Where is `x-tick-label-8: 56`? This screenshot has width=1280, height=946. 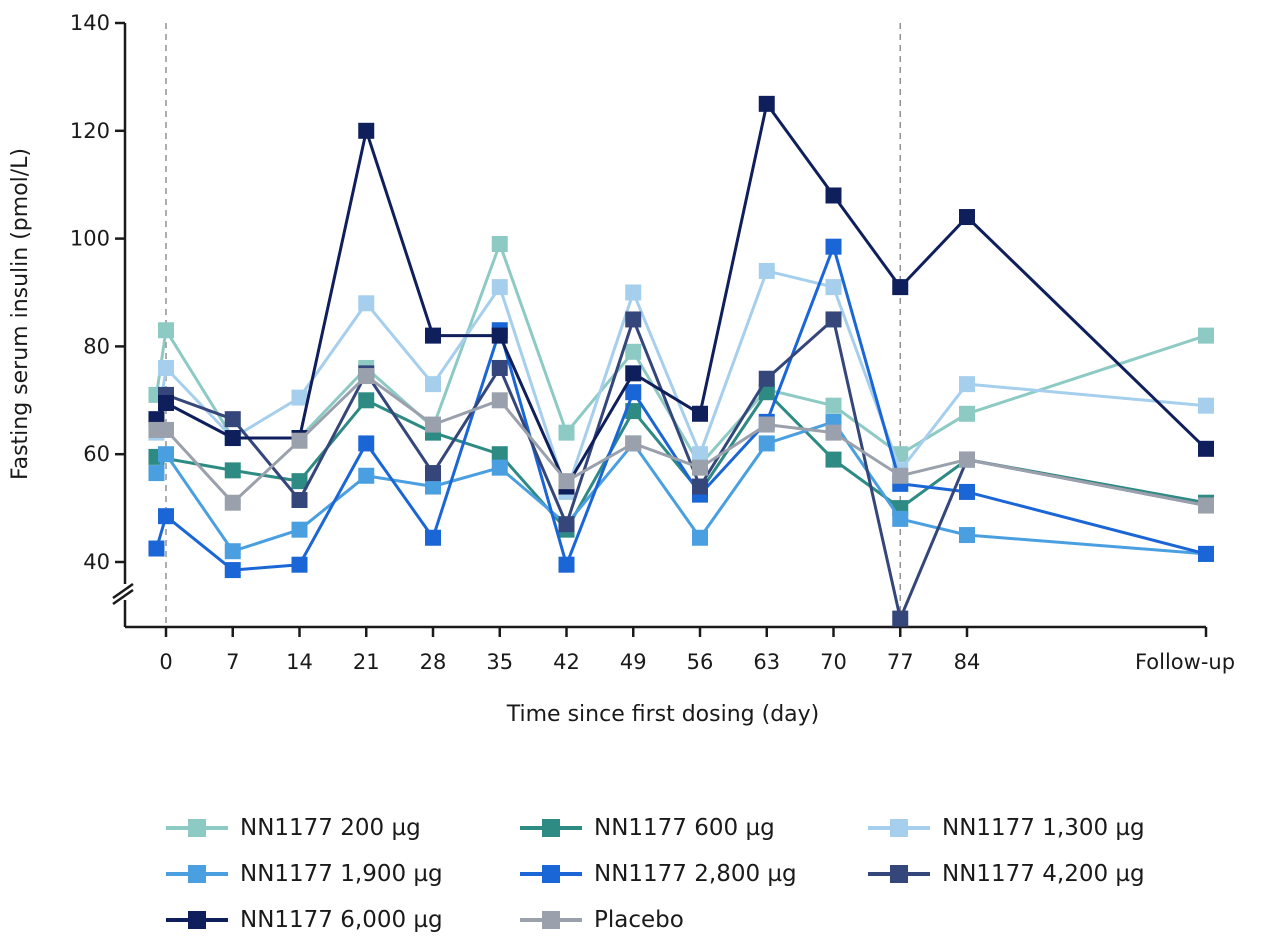
x-tick-label-8: 56 is located at coordinates (700, 662).